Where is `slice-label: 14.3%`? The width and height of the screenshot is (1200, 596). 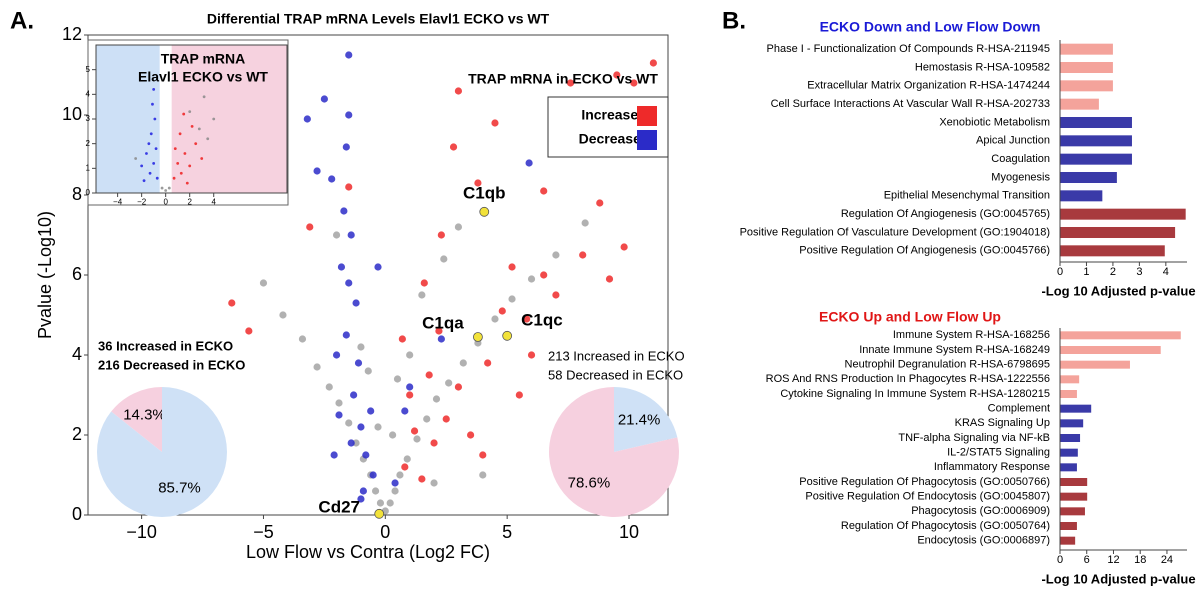
slice-label: 14.3% is located at coordinates (144, 415).